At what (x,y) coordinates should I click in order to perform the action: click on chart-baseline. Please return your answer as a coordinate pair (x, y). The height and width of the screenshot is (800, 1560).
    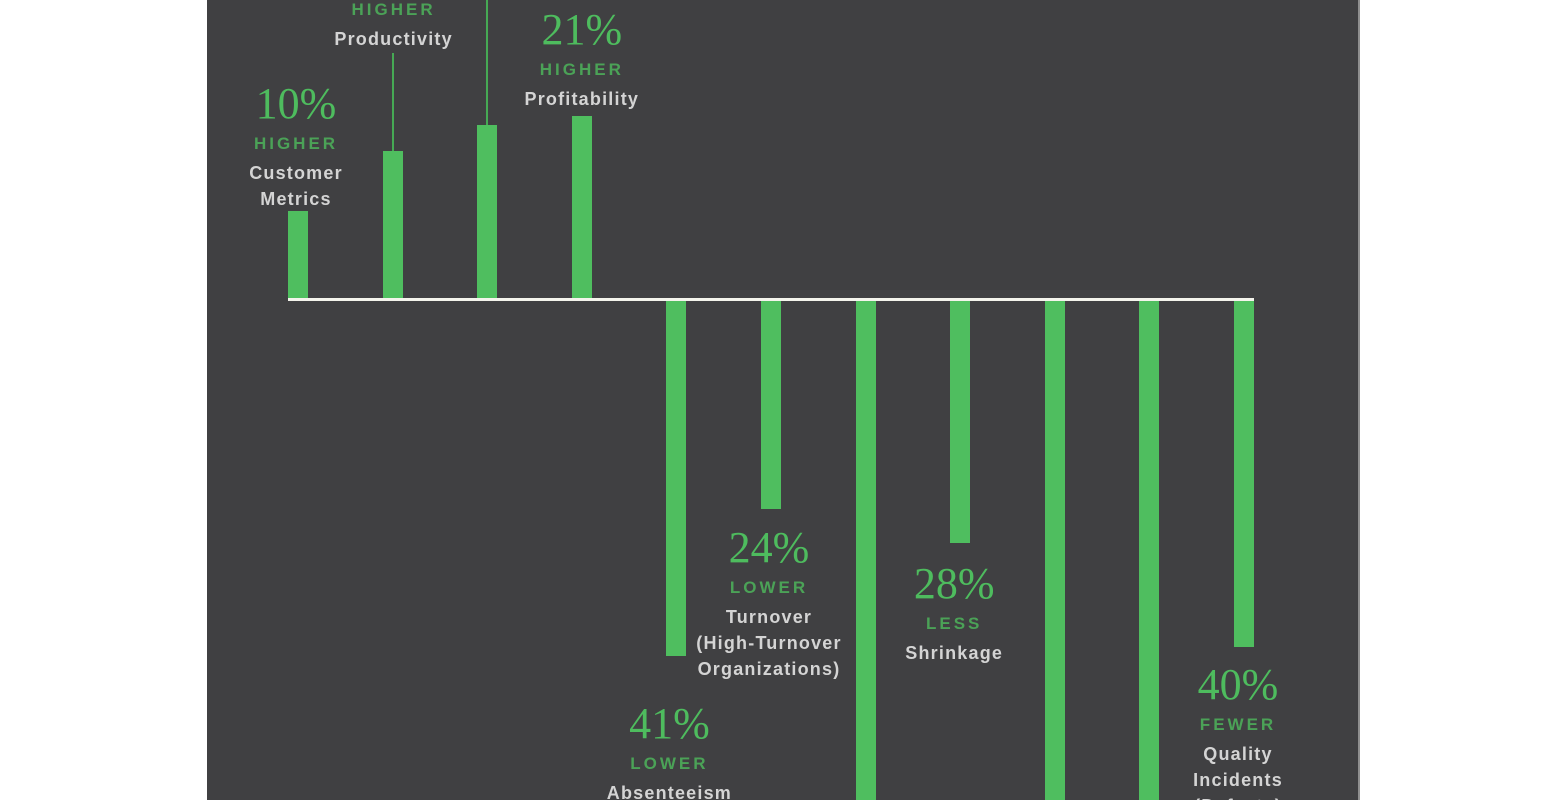
    Looking at the image, I should click on (771, 299).